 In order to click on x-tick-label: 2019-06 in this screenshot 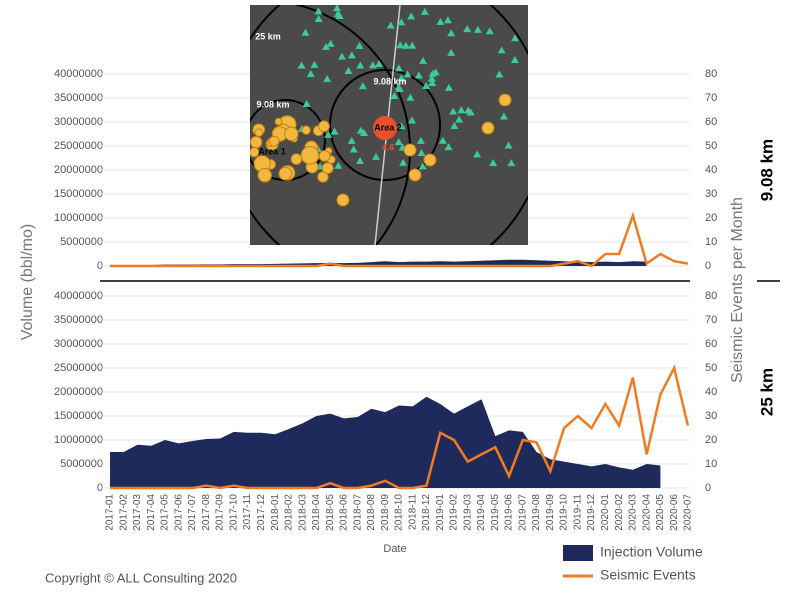, I will do `click(509, 512)`.